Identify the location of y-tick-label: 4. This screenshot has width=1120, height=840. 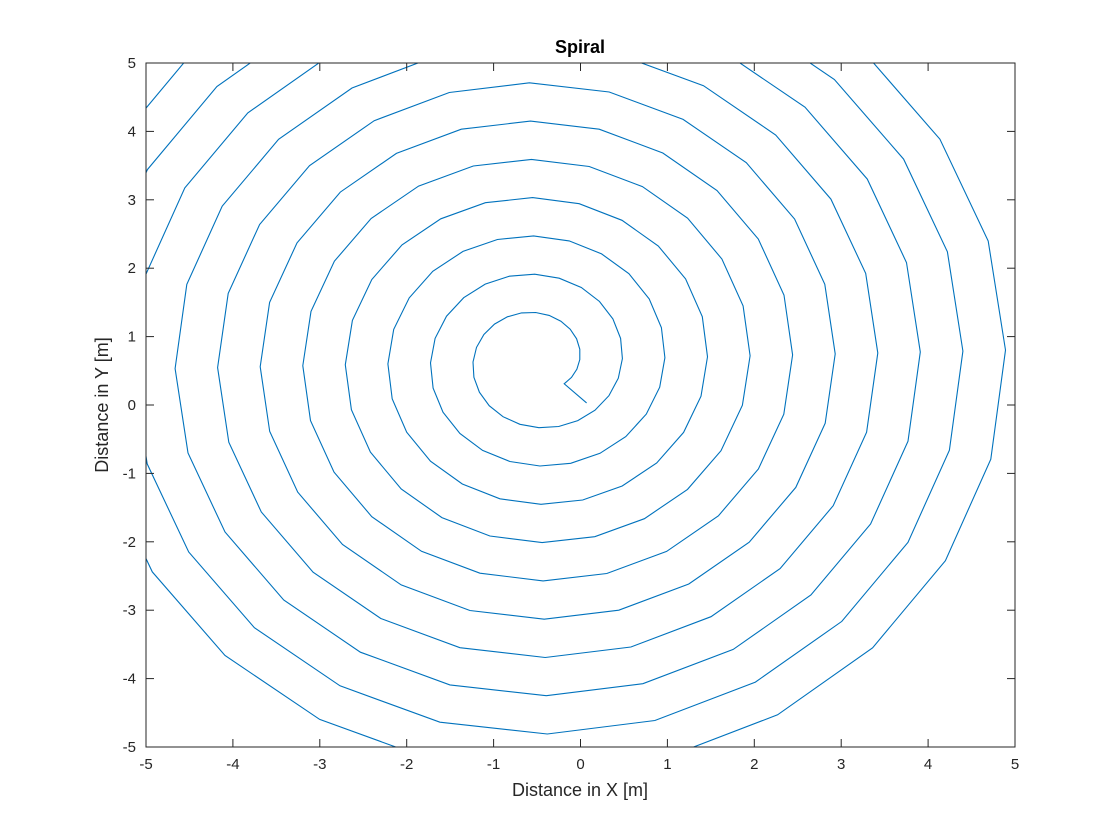
(132, 131).